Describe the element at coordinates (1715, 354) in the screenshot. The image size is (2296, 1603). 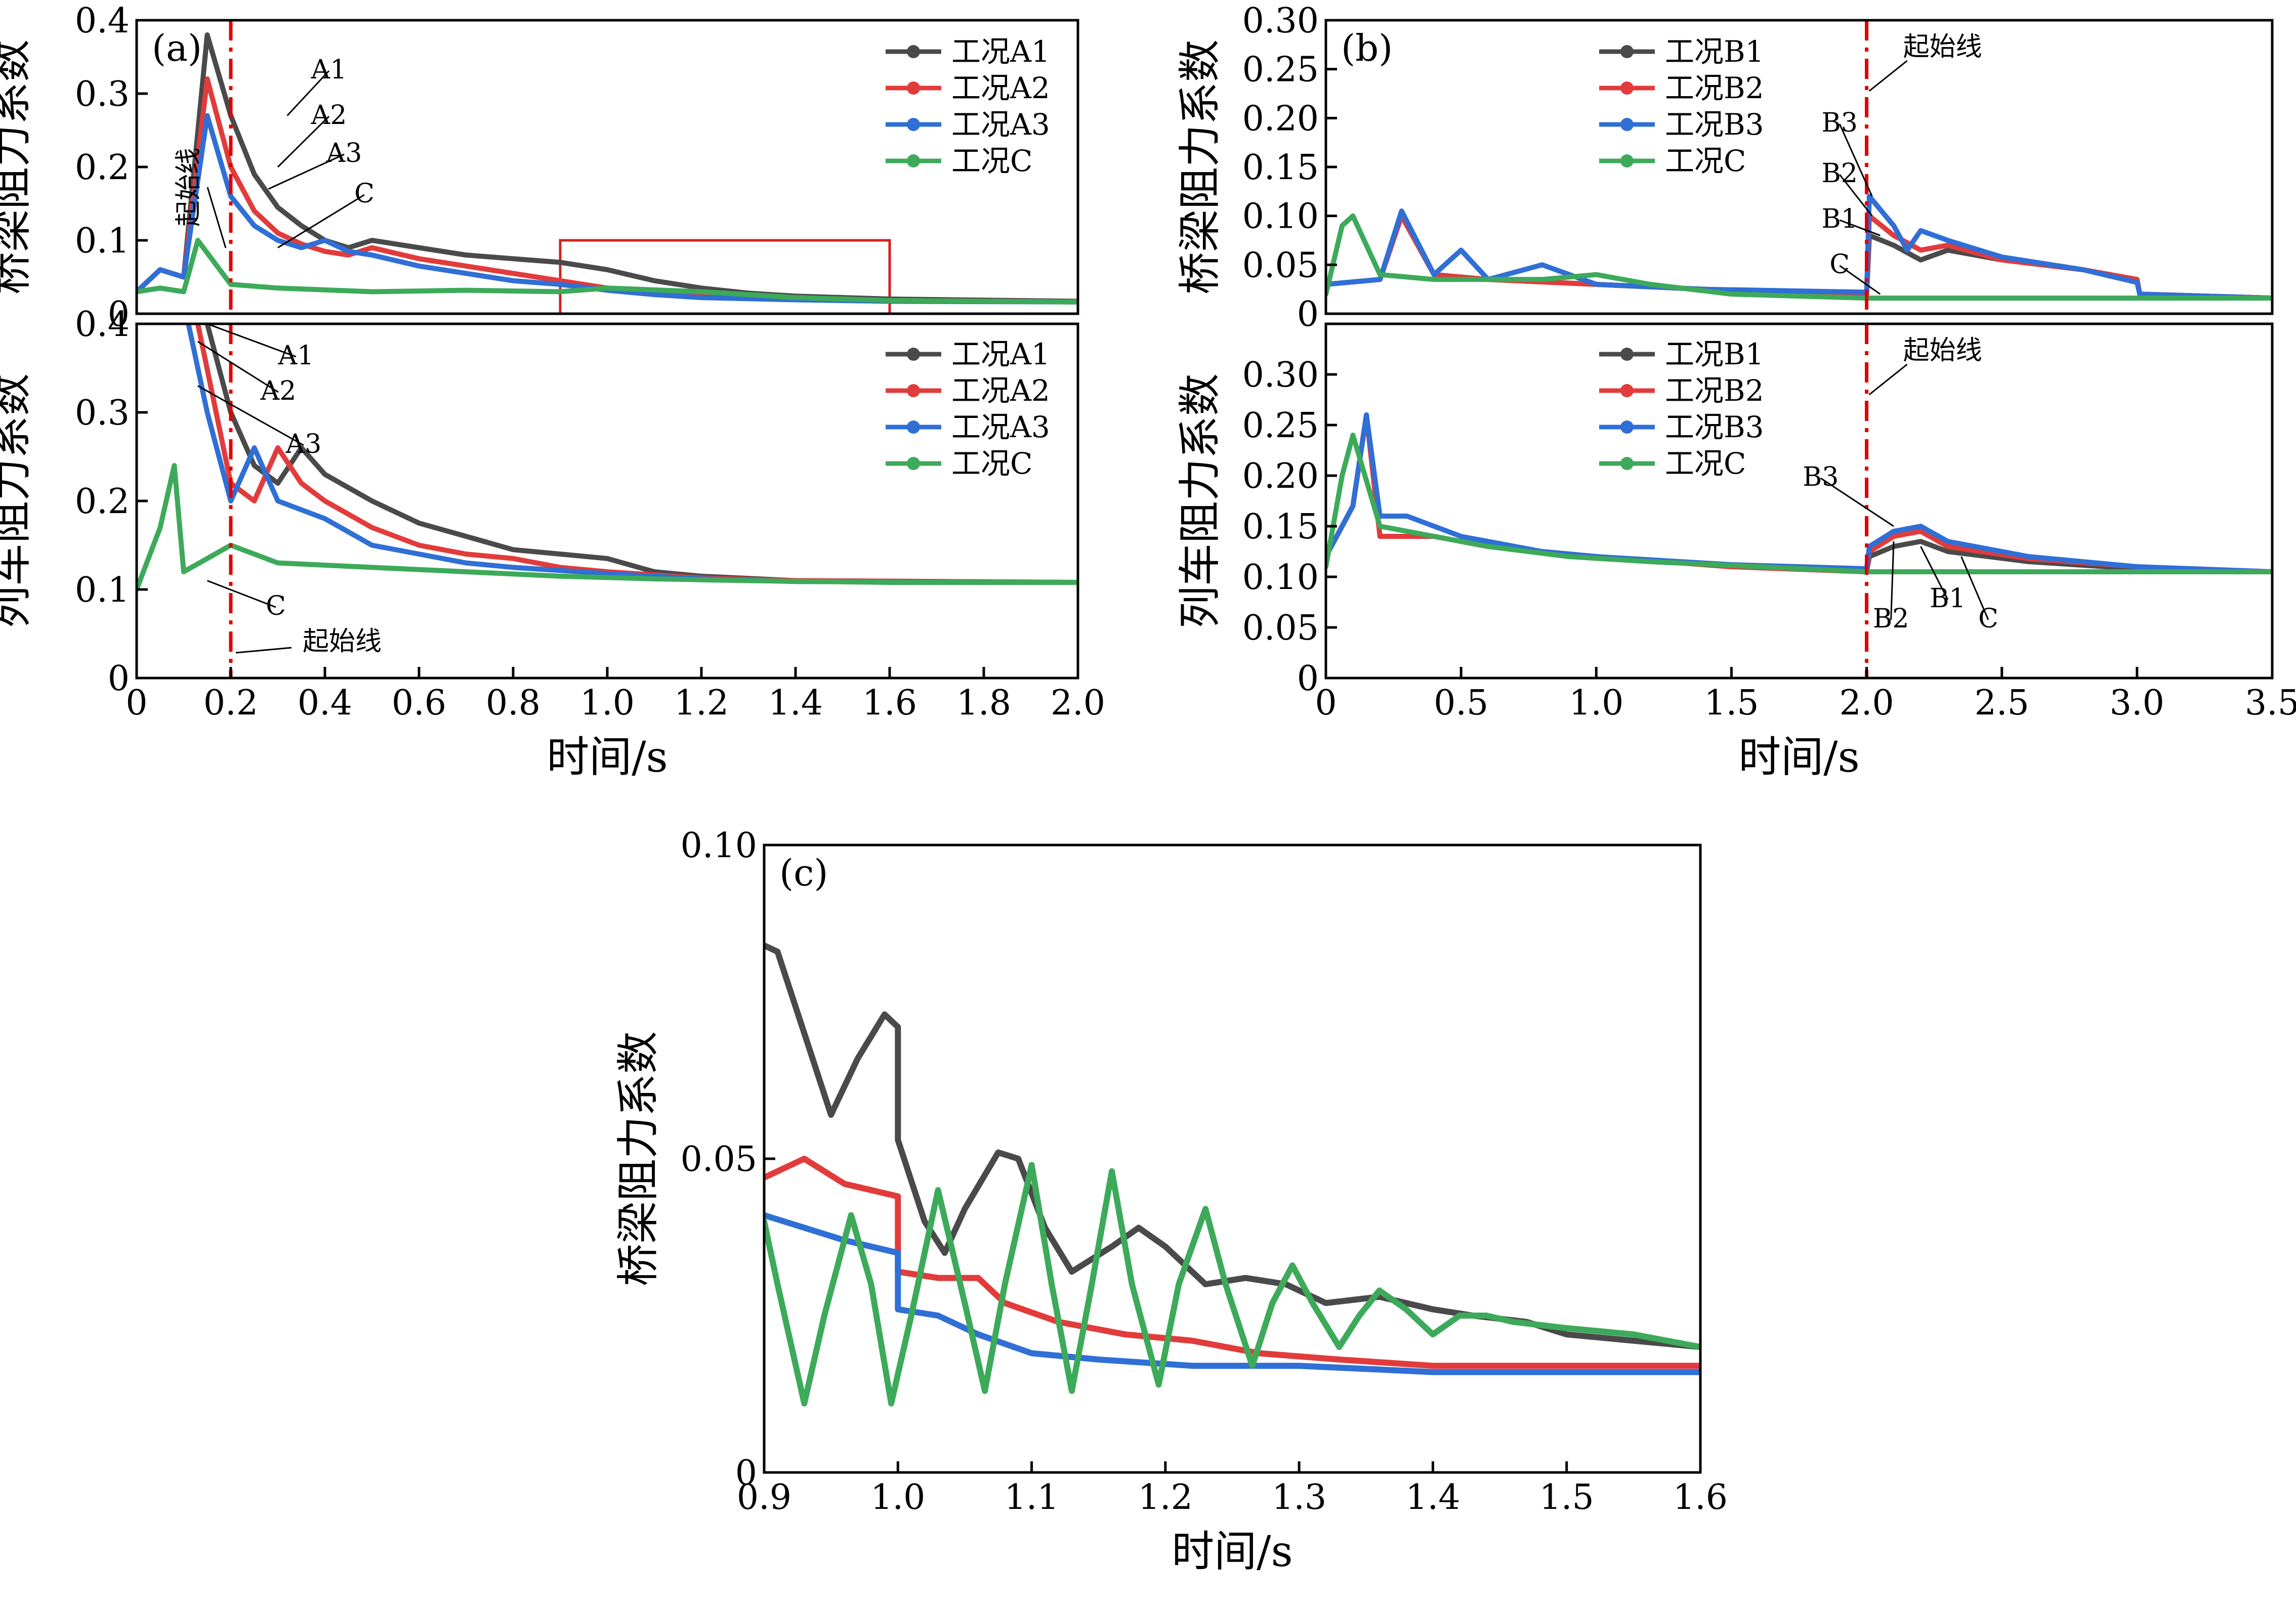
I see `legend-label-B1: 工况B1` at that location.